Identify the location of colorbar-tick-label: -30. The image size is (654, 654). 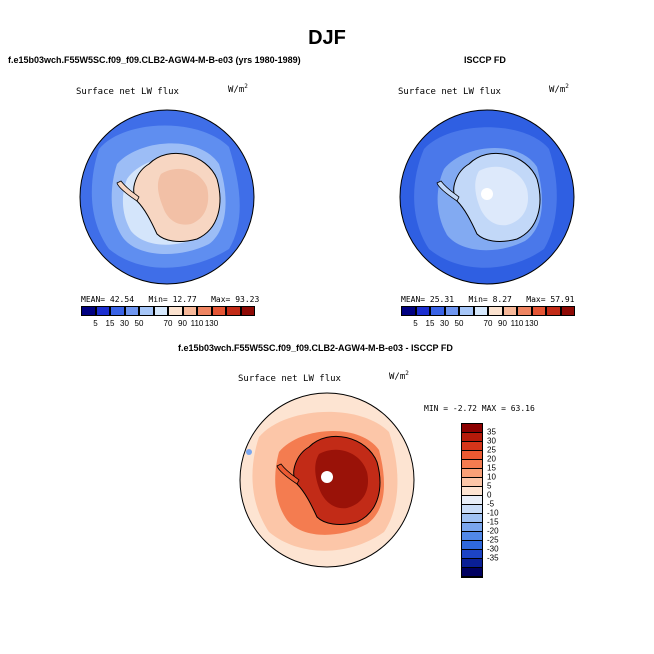
(493, 549).